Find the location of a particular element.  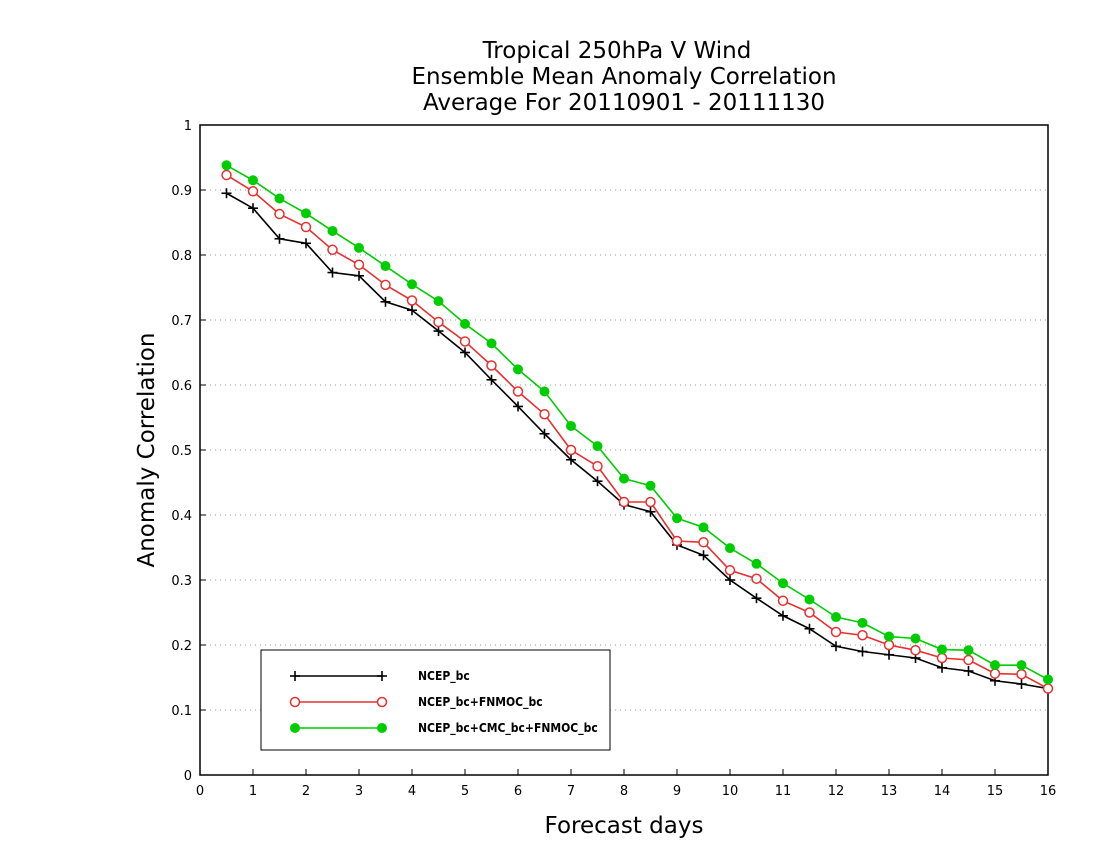

x-tick-label-8: 8 is located at coordinates (624, 791).